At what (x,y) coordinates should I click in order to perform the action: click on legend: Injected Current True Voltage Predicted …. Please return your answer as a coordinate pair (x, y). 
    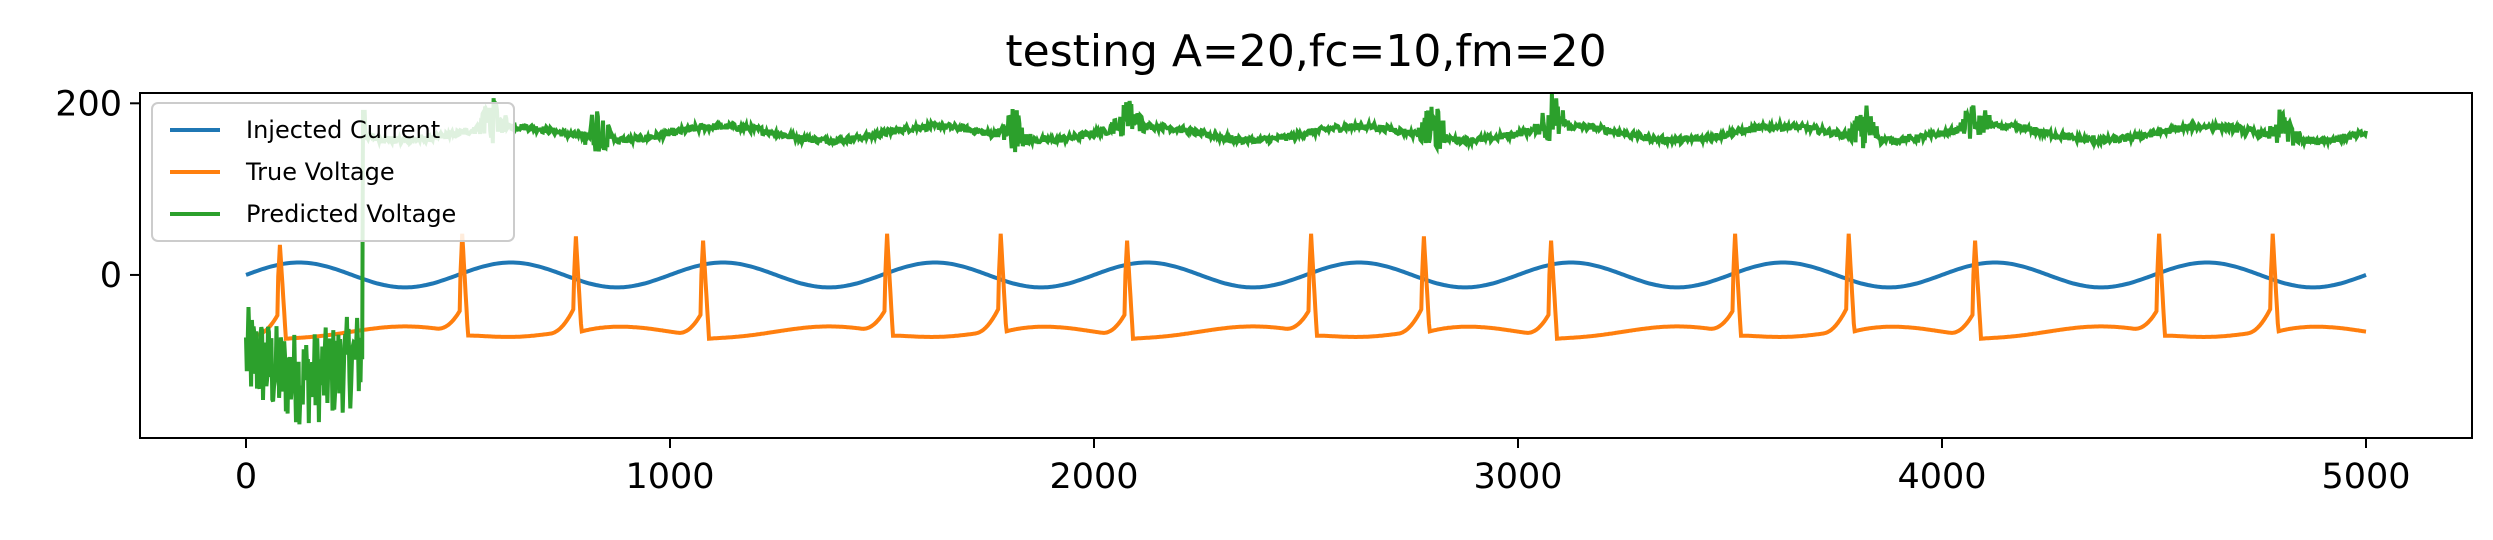
    Looking at the image, I should click on (333, 172).